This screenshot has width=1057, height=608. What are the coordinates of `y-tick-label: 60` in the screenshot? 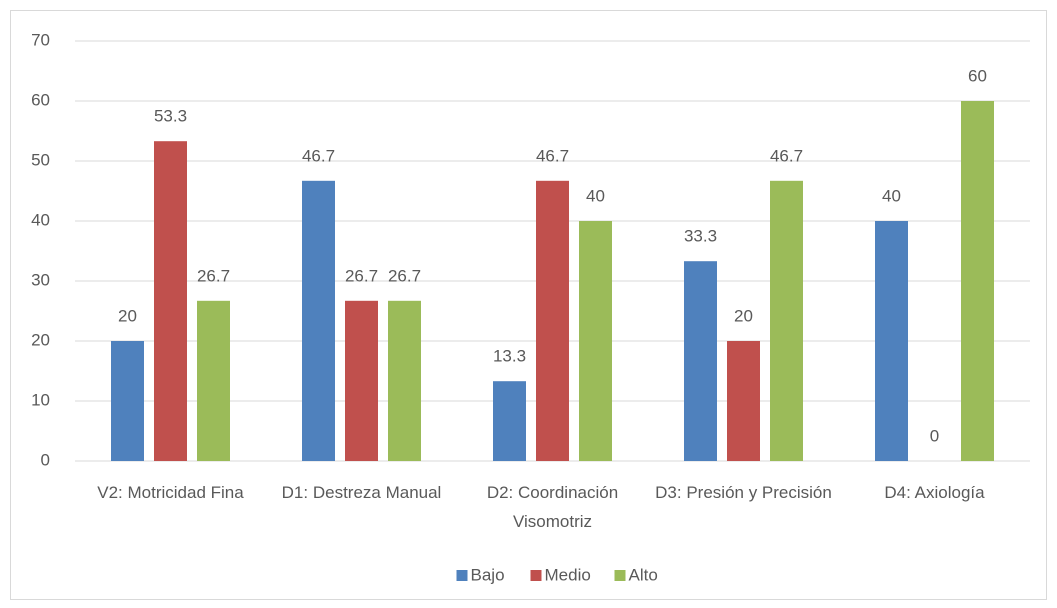 It's located at (40, 99).